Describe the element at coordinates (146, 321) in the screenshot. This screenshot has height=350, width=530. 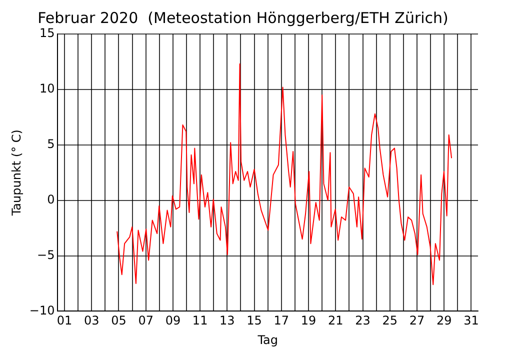
I see `x-tick-label: 07` at that location.